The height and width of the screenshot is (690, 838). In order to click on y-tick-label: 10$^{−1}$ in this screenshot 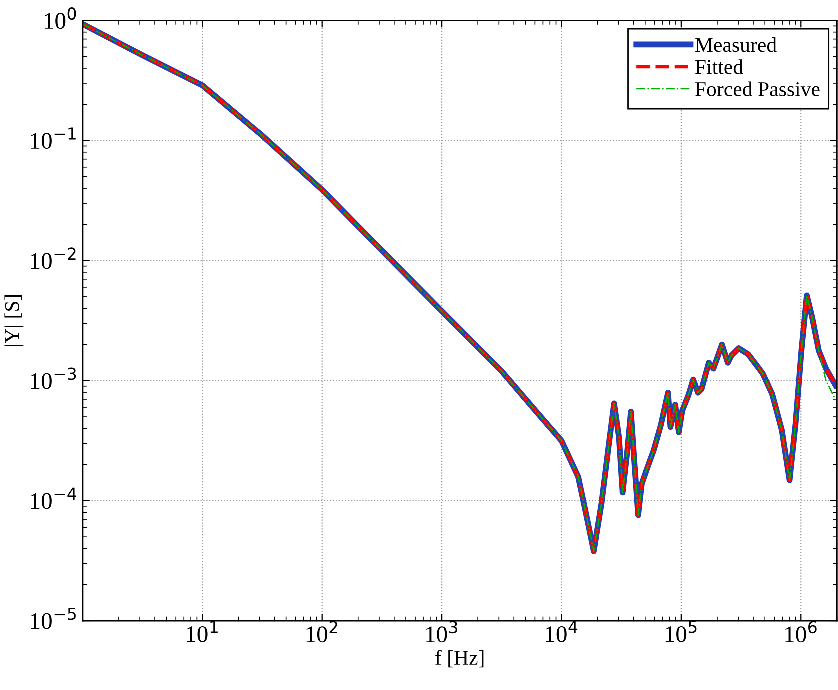, I will do `click(53, 139)`.